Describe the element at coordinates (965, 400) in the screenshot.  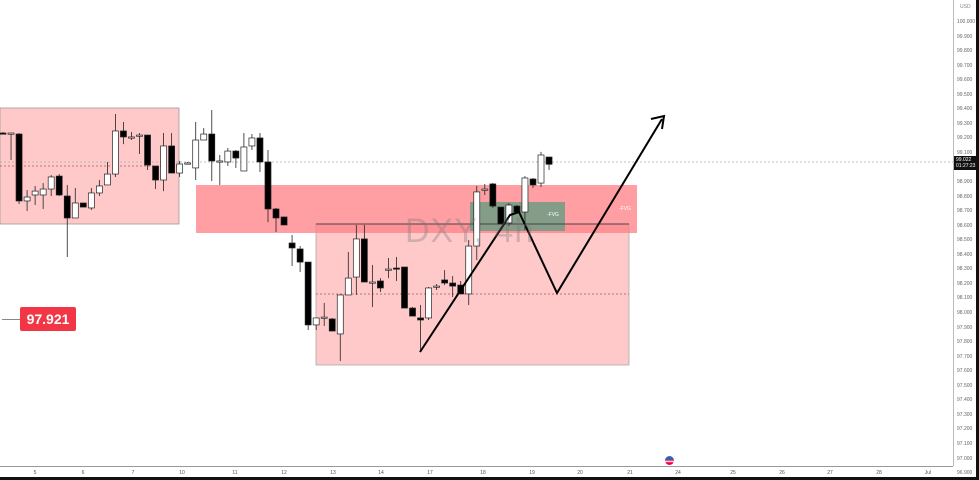
I see `price-tick: 97.400` at that location.